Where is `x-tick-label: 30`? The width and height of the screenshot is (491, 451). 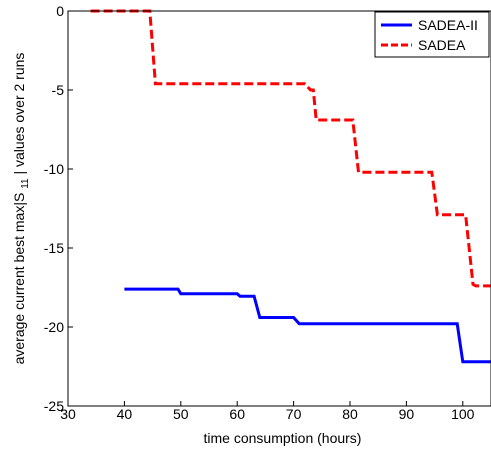 x-tick-label: 30 is located at coordinates (68, 414).